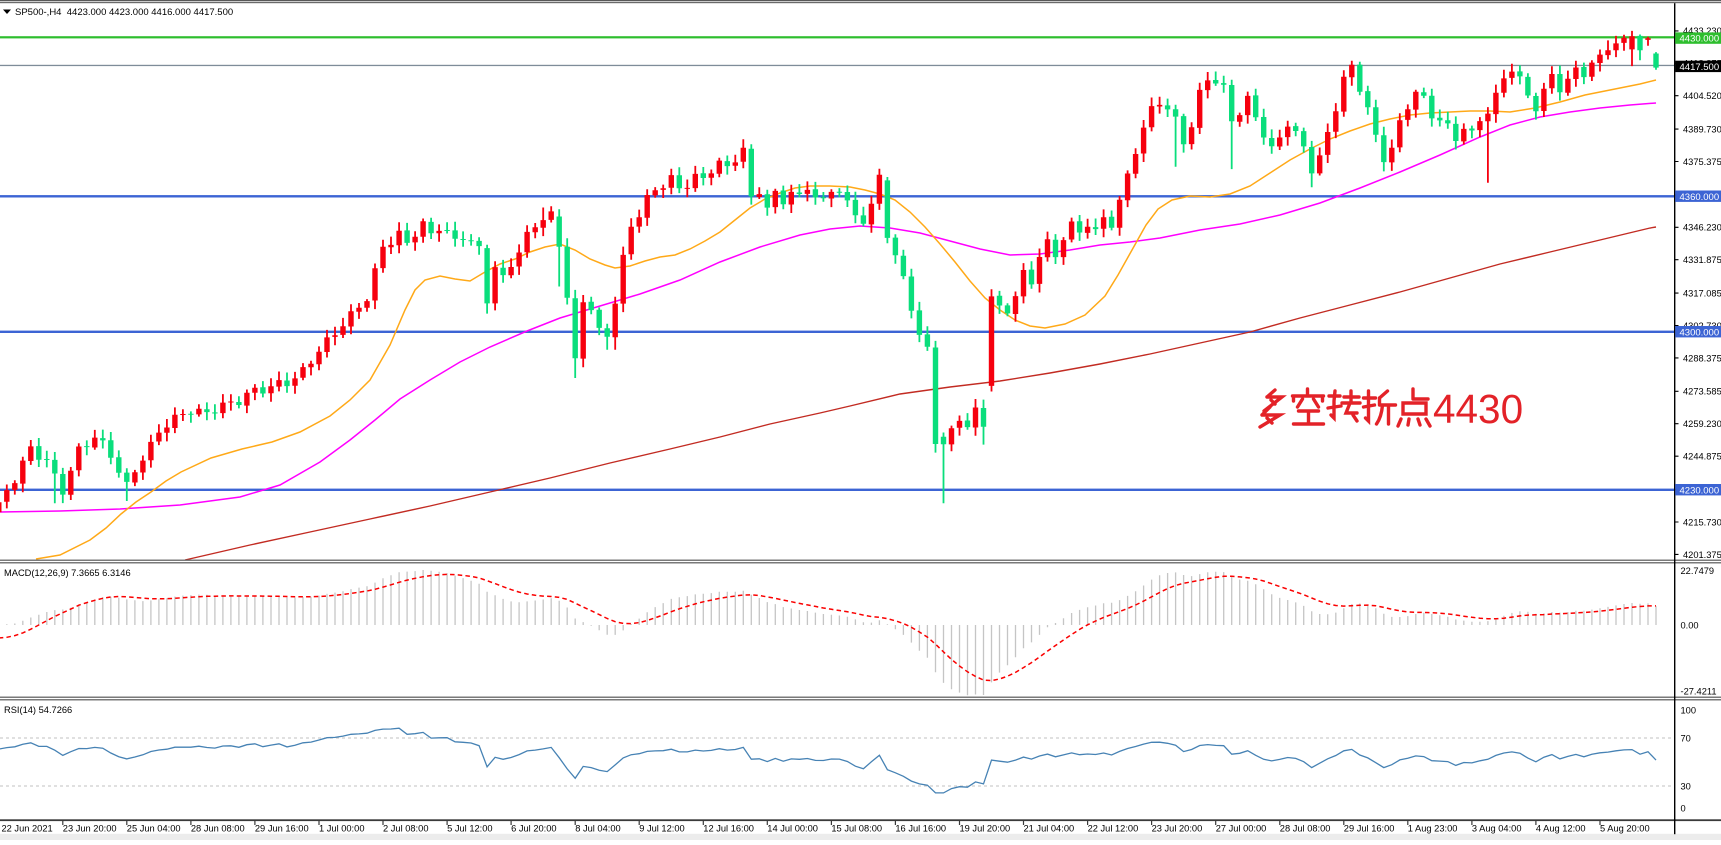 This screenshot has height=845, width=1721. Describe the element at coordinates (728, 829) in the screenshot. I see `svg-text: 12 Jul 16:00` at that location.